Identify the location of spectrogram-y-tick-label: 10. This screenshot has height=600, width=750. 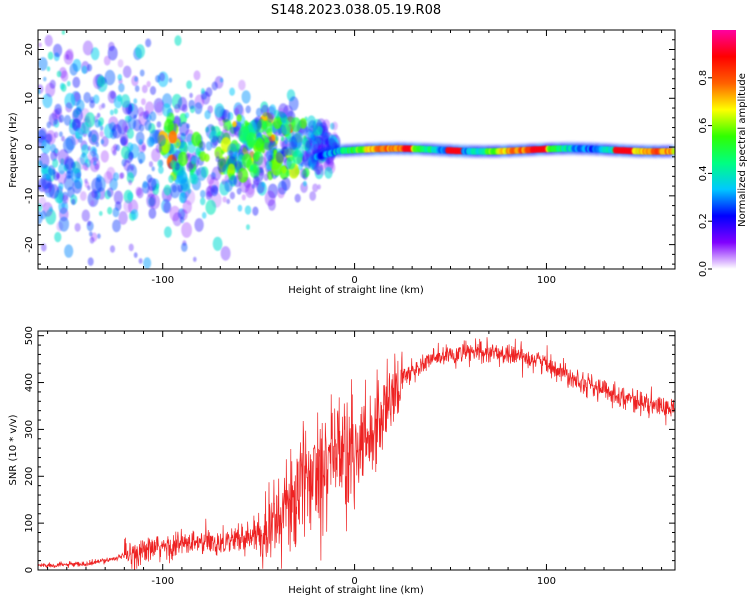
(29, 98).